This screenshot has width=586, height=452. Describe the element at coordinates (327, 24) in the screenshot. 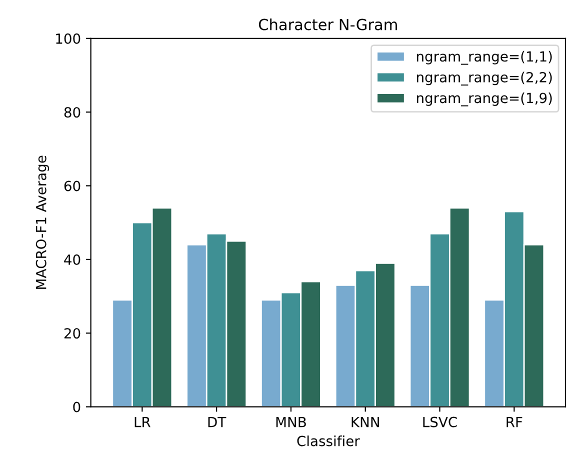

I see `chart-title: Character N-Gram` at that location.